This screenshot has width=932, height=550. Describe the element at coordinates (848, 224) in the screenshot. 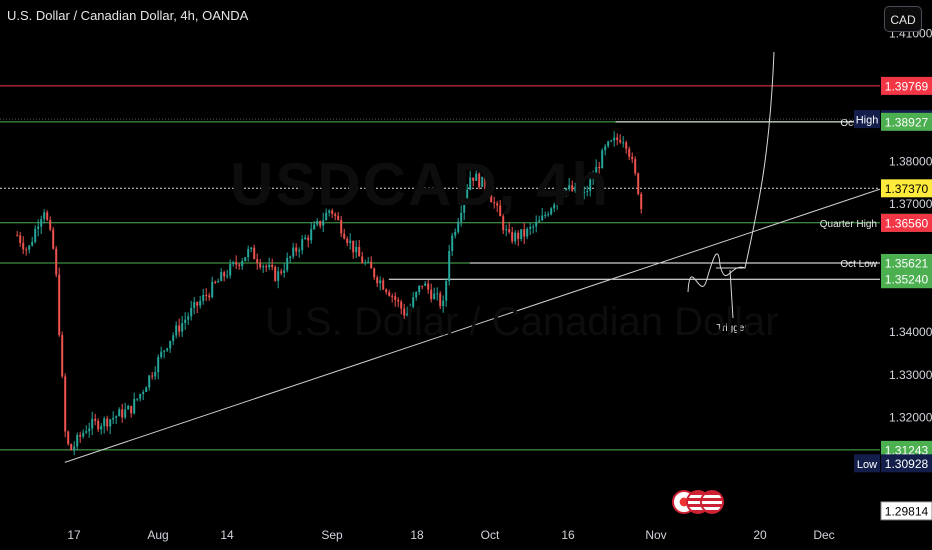

I see `level-label-3: Quarter High` at that location.